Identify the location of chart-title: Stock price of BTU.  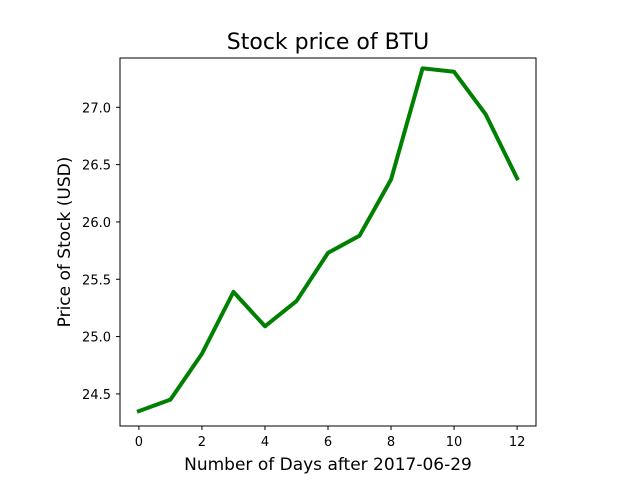
(328, 42).